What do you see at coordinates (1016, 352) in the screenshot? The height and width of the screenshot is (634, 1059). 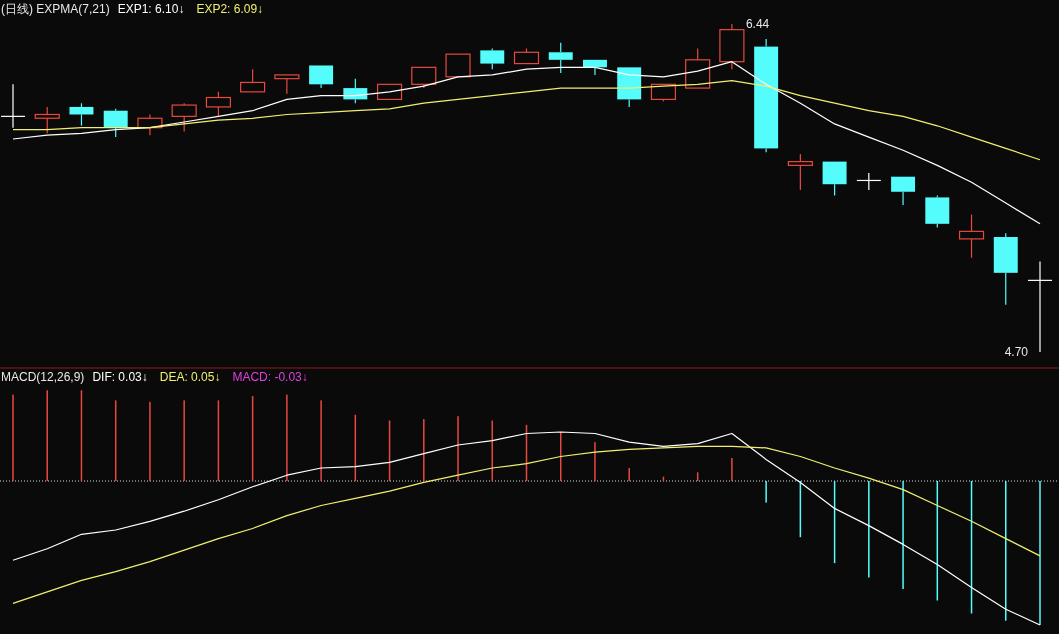 I see `annotation: 4.70` at bounding box center [1016, 352].